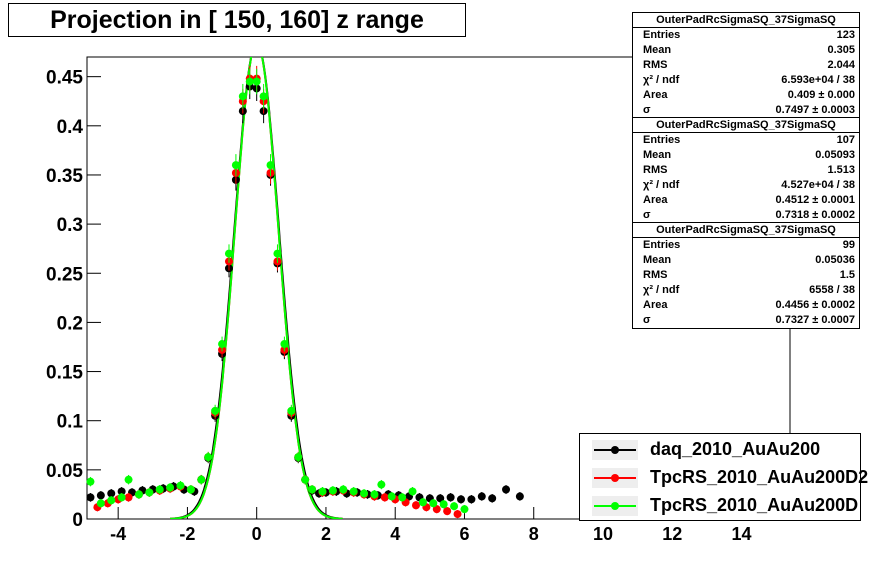 The image size is (878, 578). Describe the element at coordinates (64, 471) in the screenshot. I see `y-tick-label: 0.05` at that location.